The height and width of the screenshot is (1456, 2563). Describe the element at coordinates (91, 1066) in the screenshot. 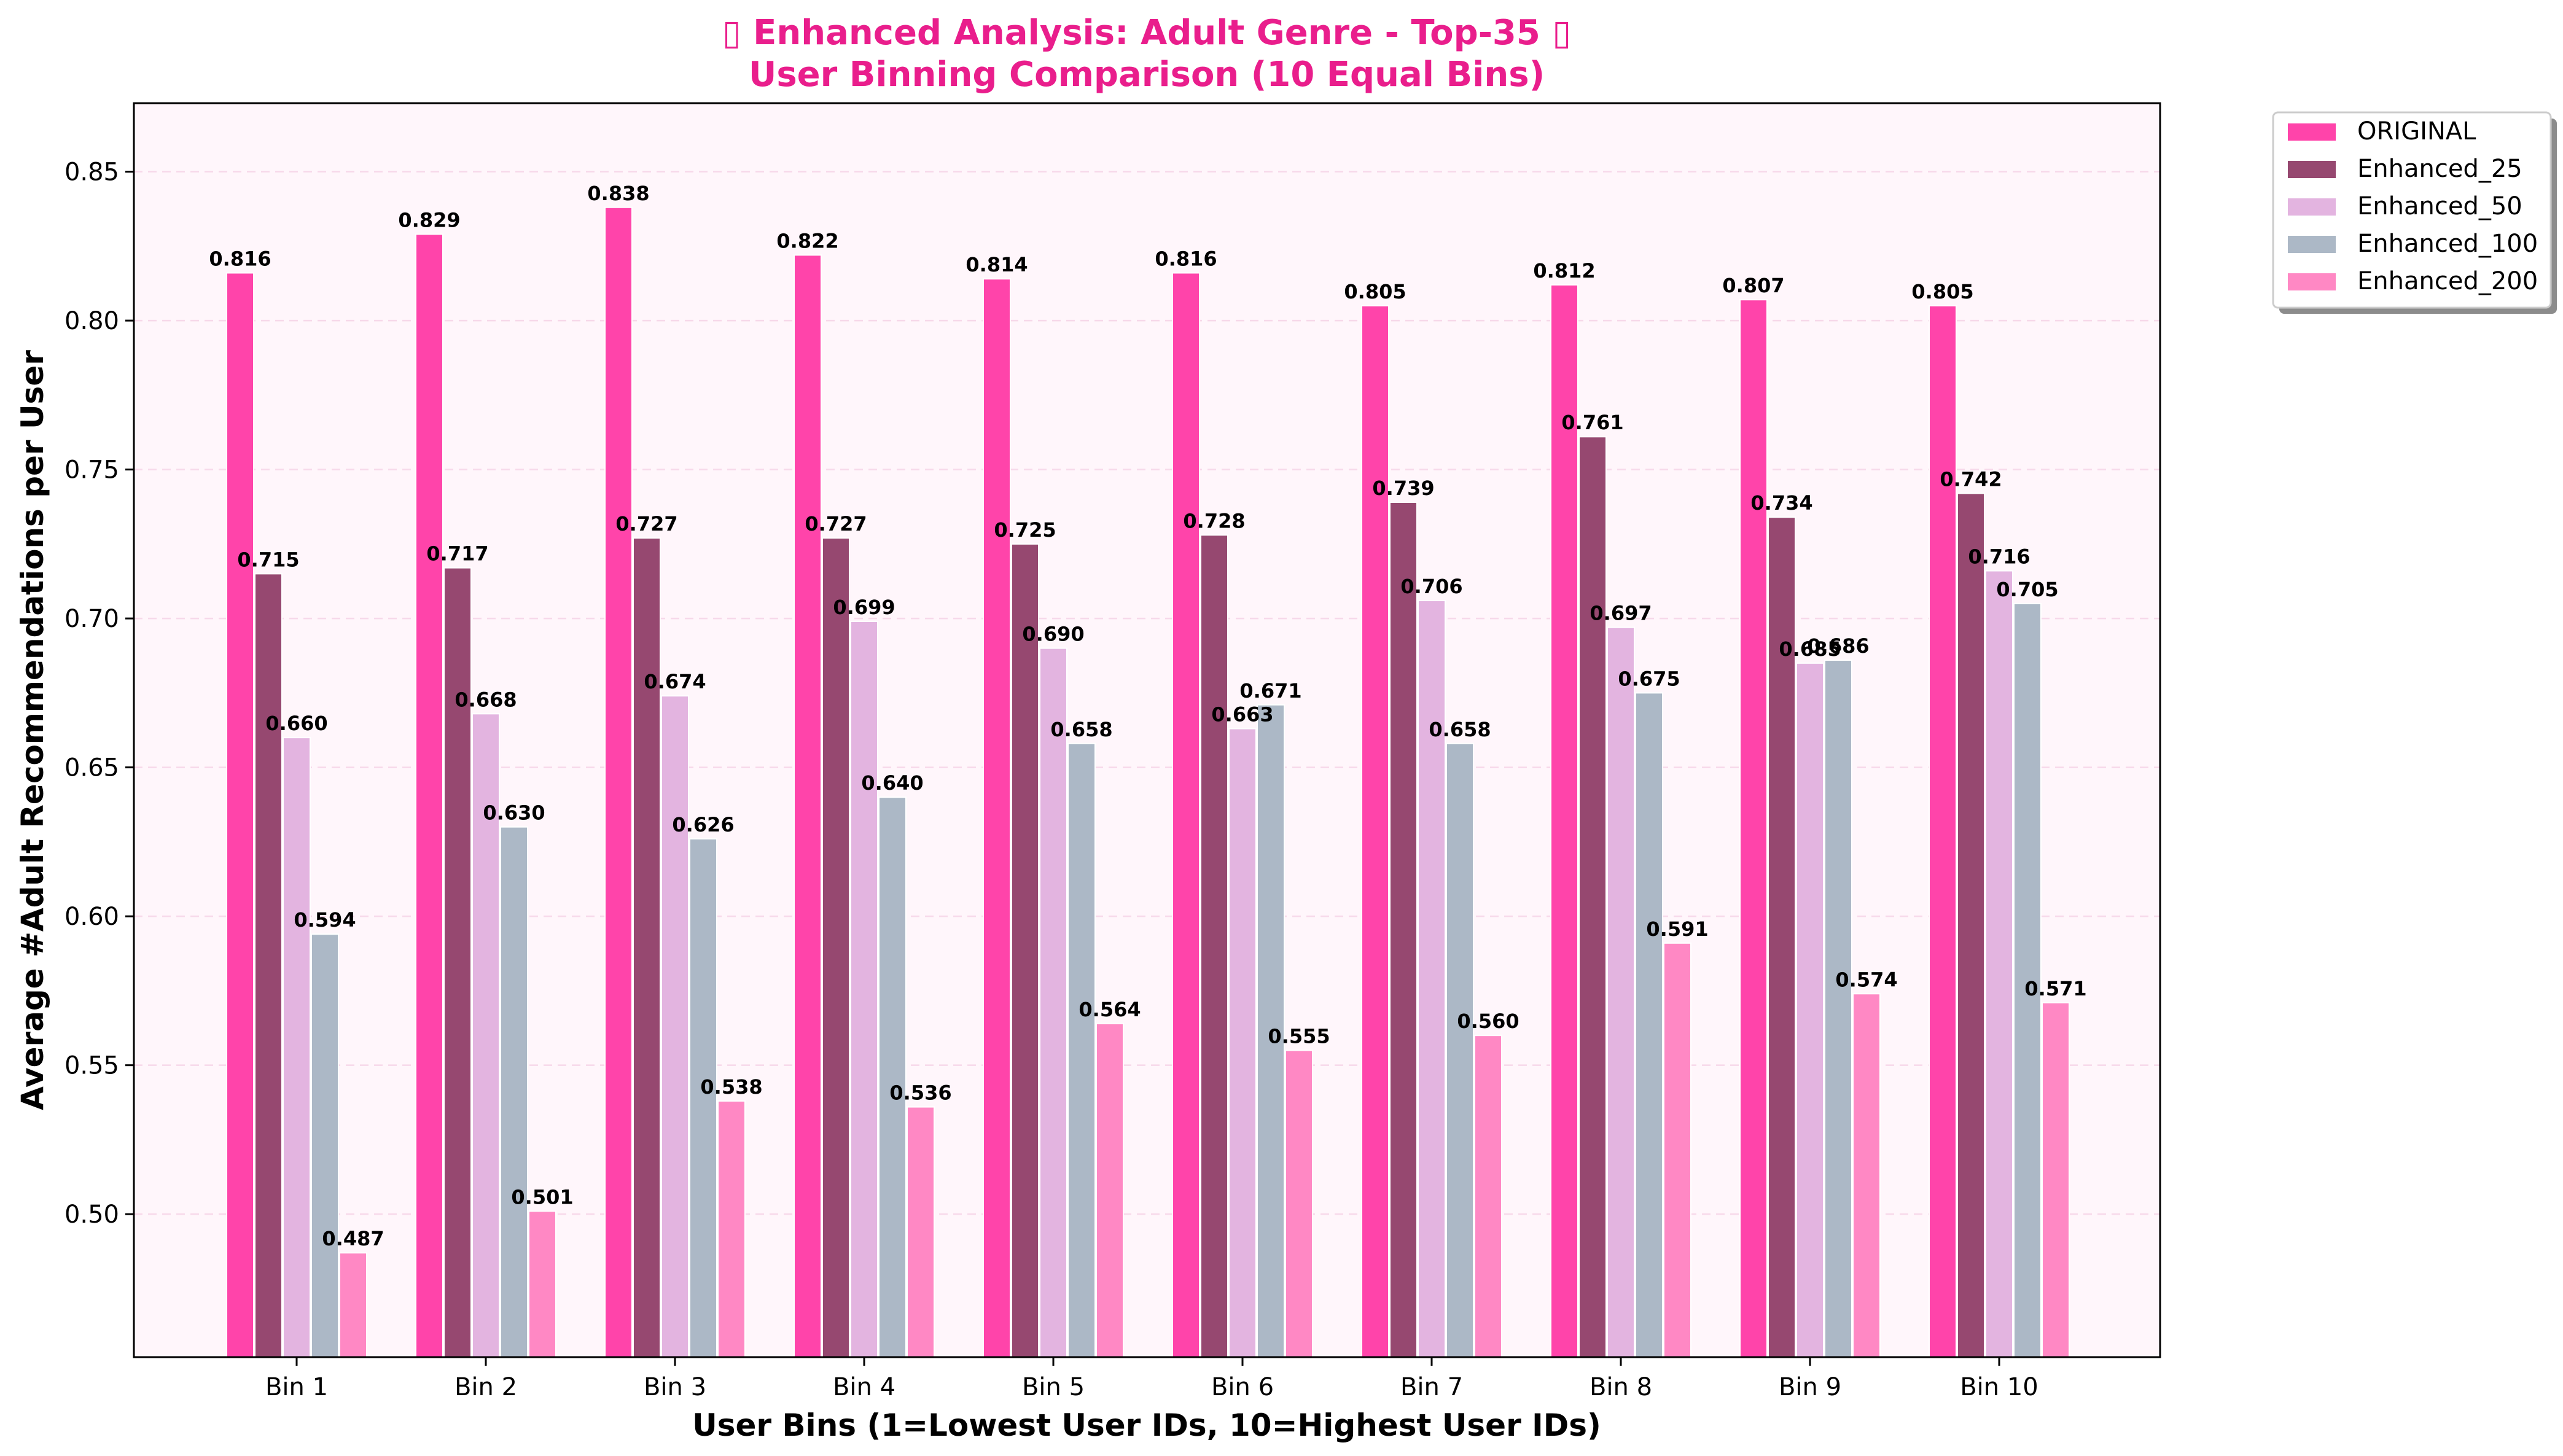

I see `y-tick-label: 0.55` at that location.